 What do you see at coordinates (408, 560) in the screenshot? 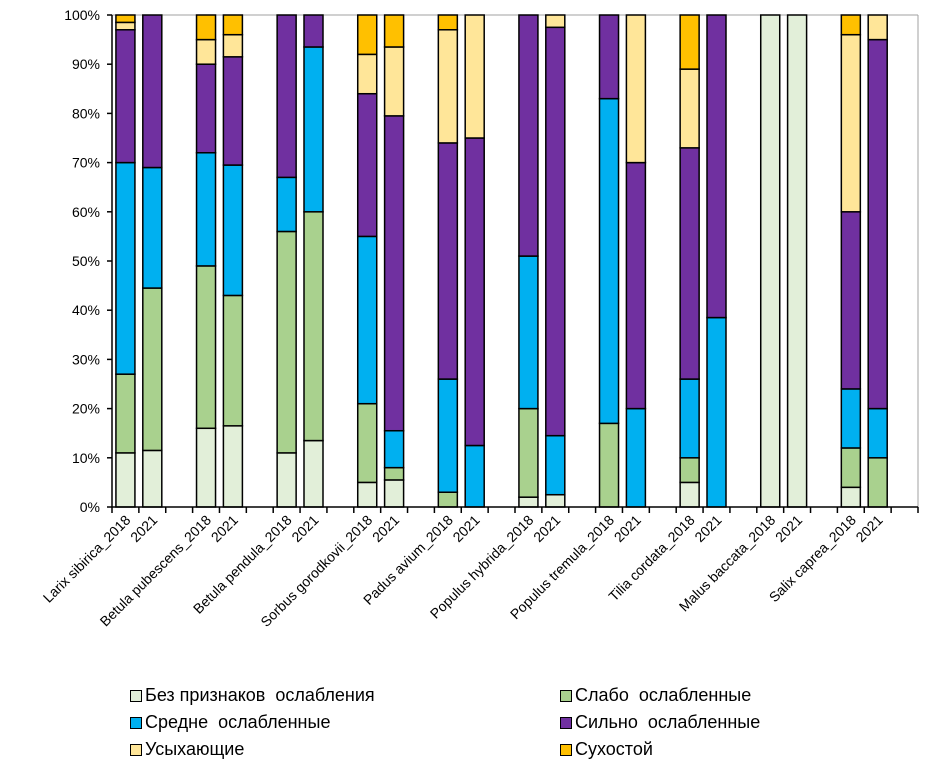
I see `x-tick-label: Padus avium_2018` at bounding box center [408, 560].